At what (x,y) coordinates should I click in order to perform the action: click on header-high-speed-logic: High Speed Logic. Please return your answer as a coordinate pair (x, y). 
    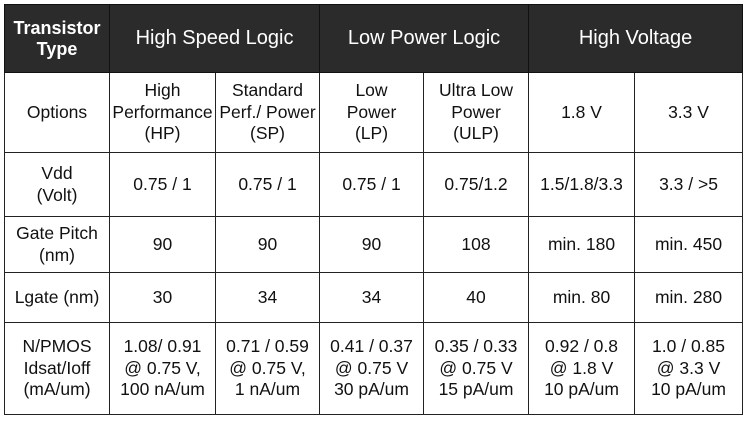
    Looking at the image, I should click on (214, 38).